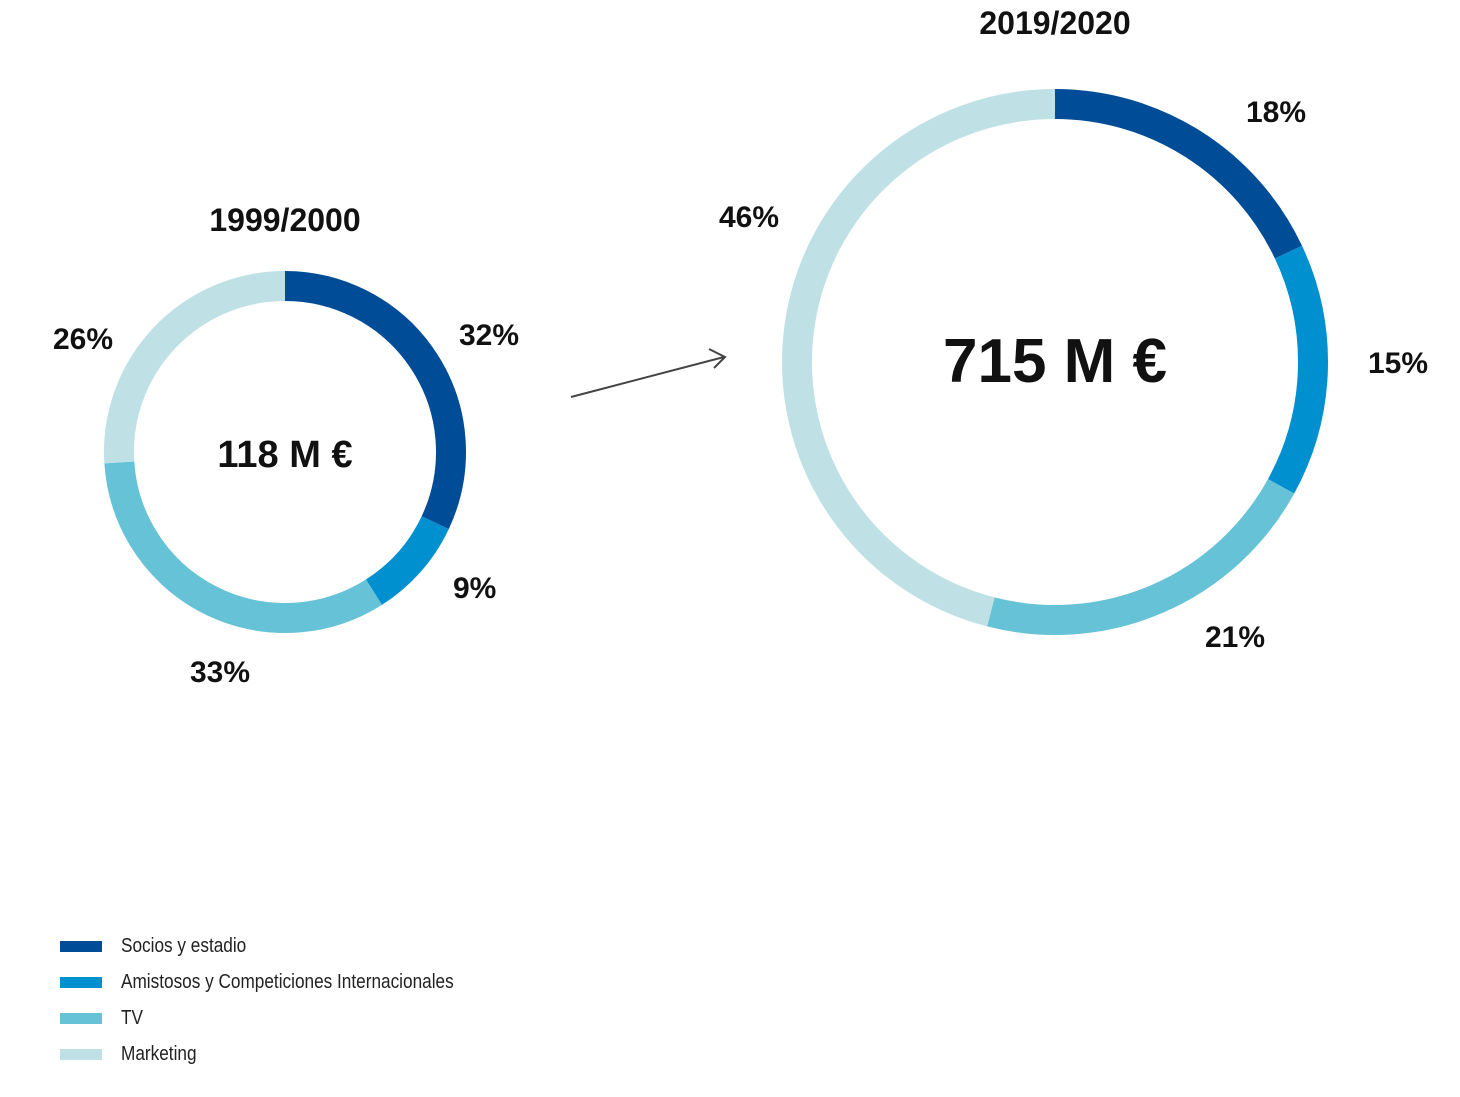  What do you see at coordinates (1235, 637) in the screenshot?
I see `pct-label-tv-2019: 21%` at bounding box center [1235, 637].